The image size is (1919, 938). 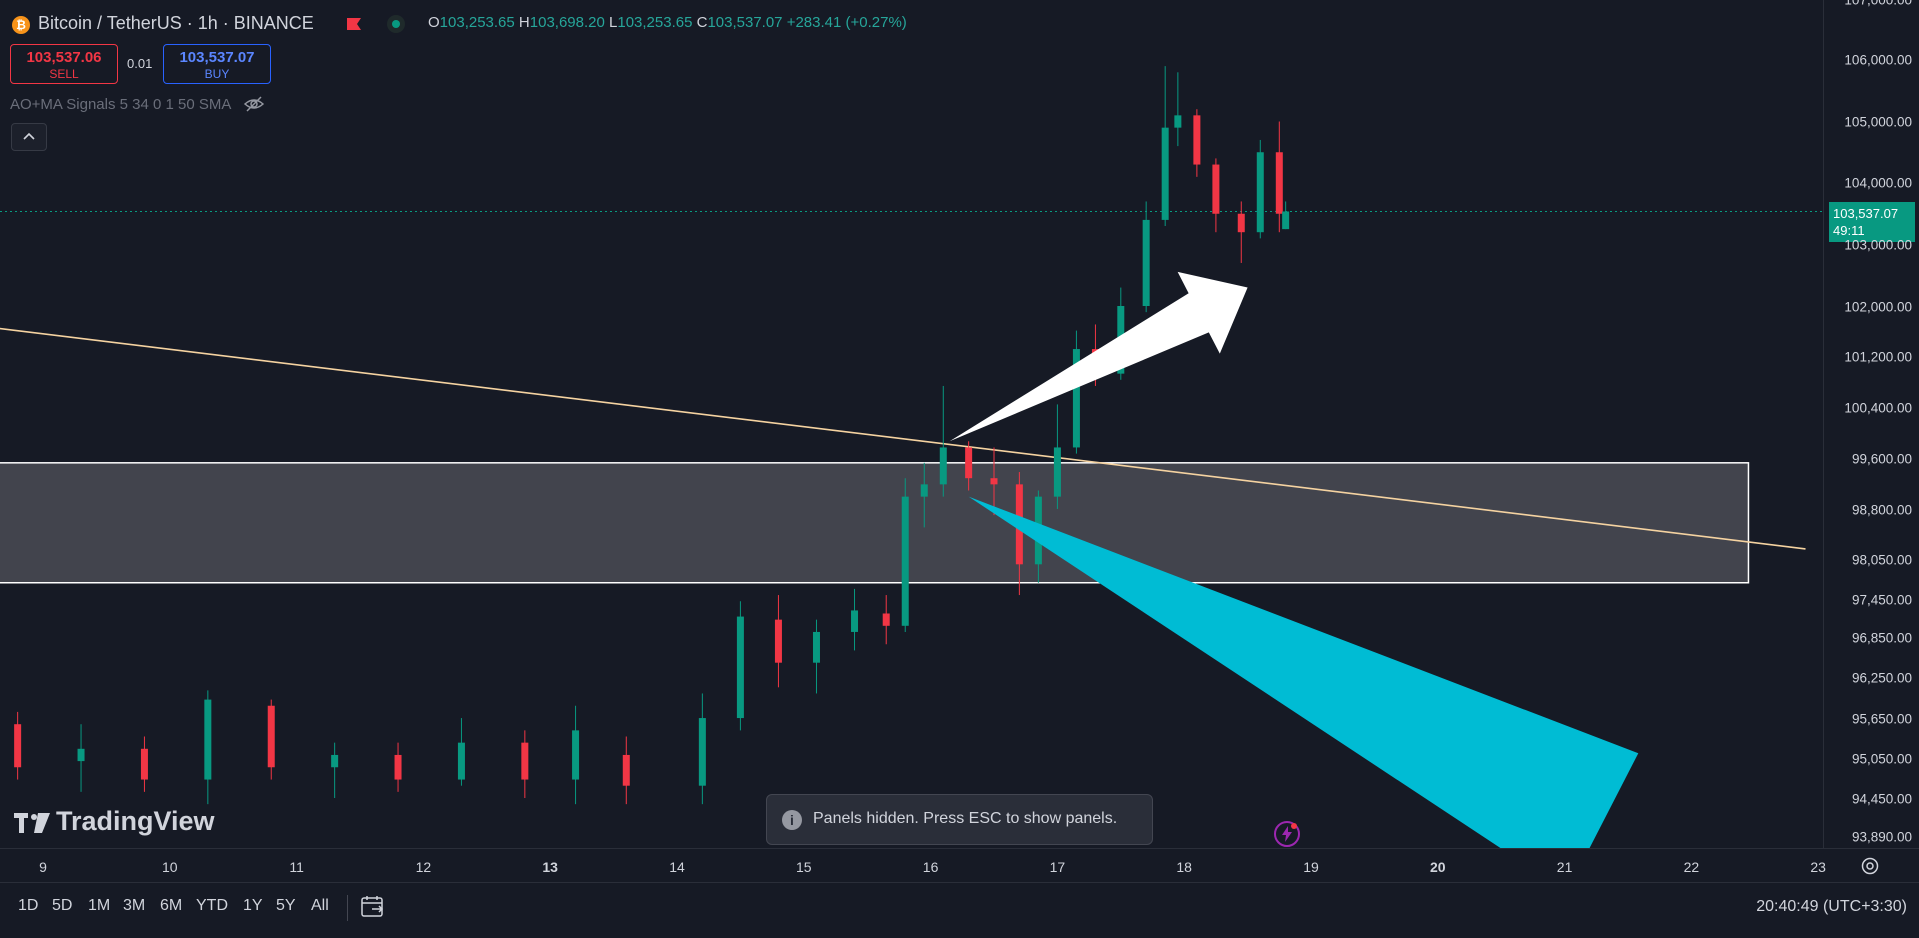 I want to click on white-arrow, so click(x=1098, y=356).